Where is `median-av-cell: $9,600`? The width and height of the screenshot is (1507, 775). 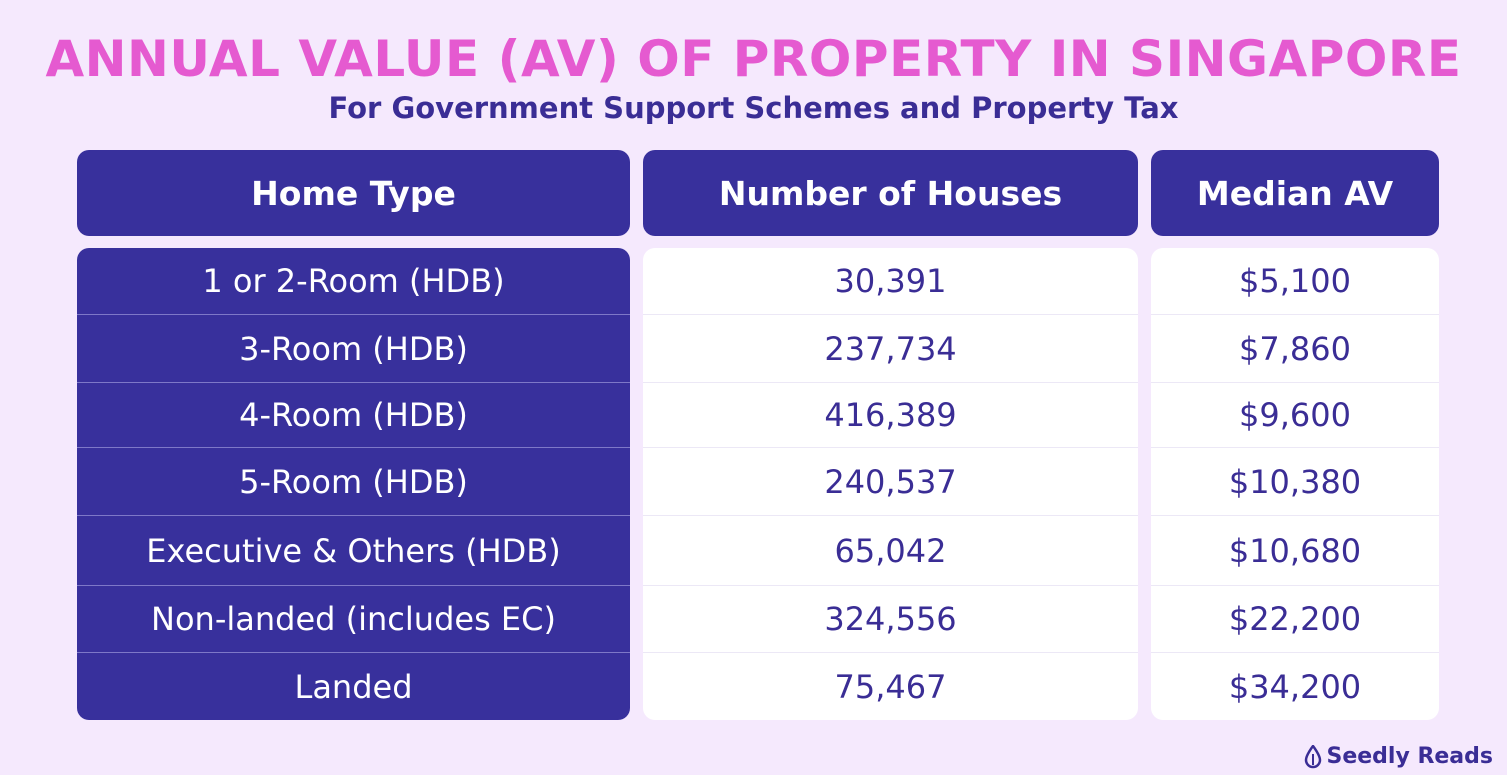 median-av-cell: $9,600 is located at coordinates (1295, 415).